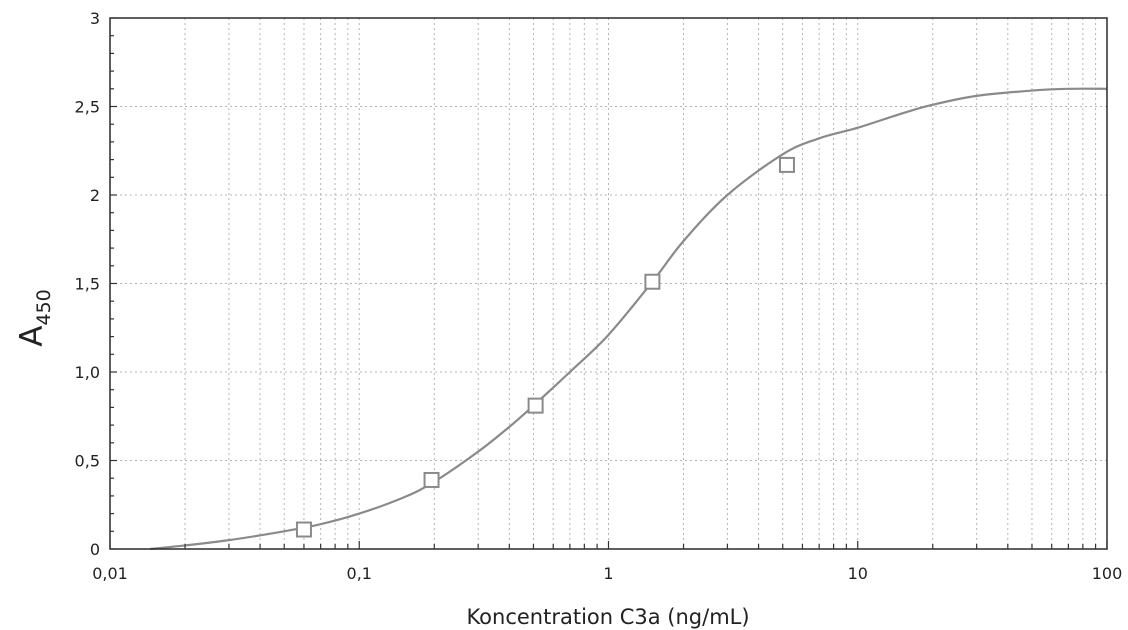 The height and width of the screenshot is (630, 1128). Describe the element at coordinates (95, 195) in the screenshot. I see `y-tick-label: 2` at that location.